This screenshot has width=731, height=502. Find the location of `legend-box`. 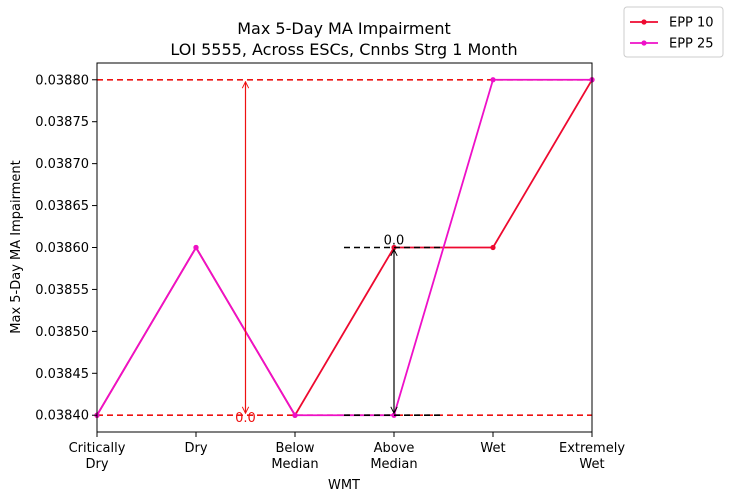

legend-box is located at coordinates (673, 32).